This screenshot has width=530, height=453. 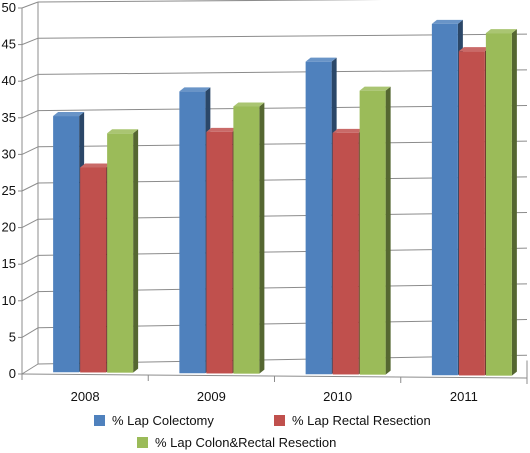 I want to click on y-tick-label: 25, so click(x=9, y=190).